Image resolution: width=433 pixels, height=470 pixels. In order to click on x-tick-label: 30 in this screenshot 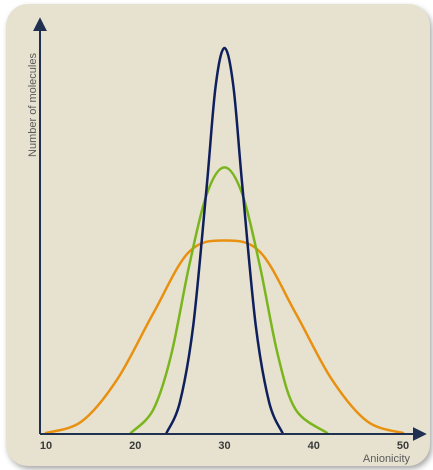, I will do `click(224, 446)`.